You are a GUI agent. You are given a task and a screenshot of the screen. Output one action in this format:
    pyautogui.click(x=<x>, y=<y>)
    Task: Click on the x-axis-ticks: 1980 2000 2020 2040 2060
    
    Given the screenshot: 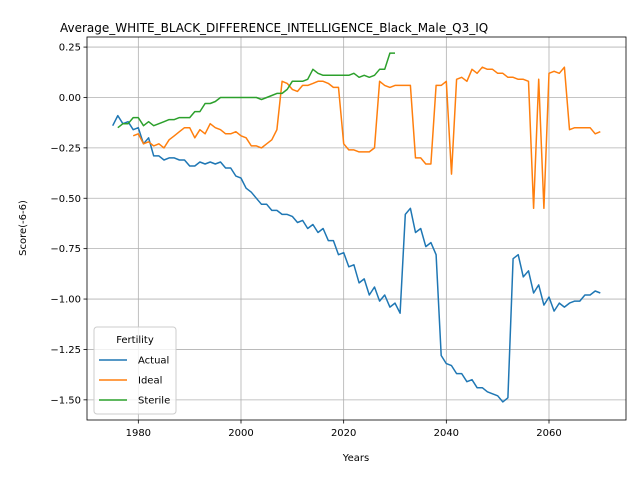 What is the action you would take?
    pyautogui.click(x=344, y=429)
    